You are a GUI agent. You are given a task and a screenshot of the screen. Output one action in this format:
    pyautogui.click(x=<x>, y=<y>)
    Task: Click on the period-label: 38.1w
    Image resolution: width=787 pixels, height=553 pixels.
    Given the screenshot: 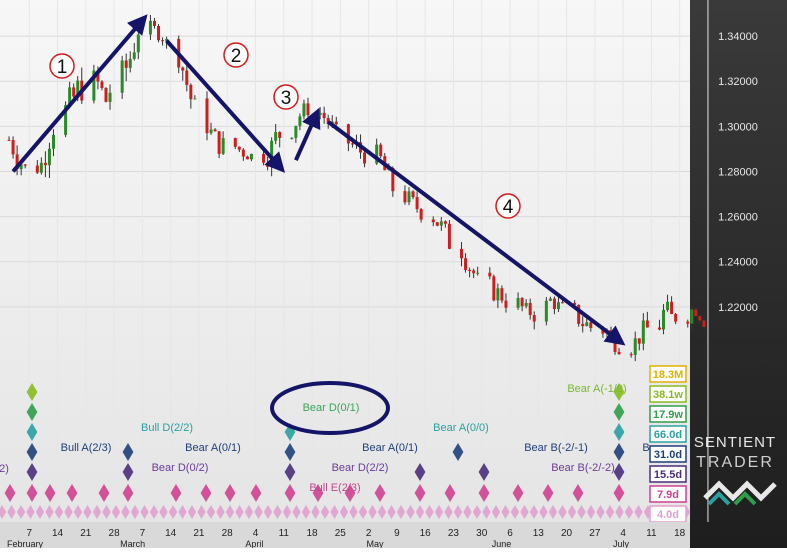 What is the action you would take?
    pyautogui.click(x=668, y=395)
    